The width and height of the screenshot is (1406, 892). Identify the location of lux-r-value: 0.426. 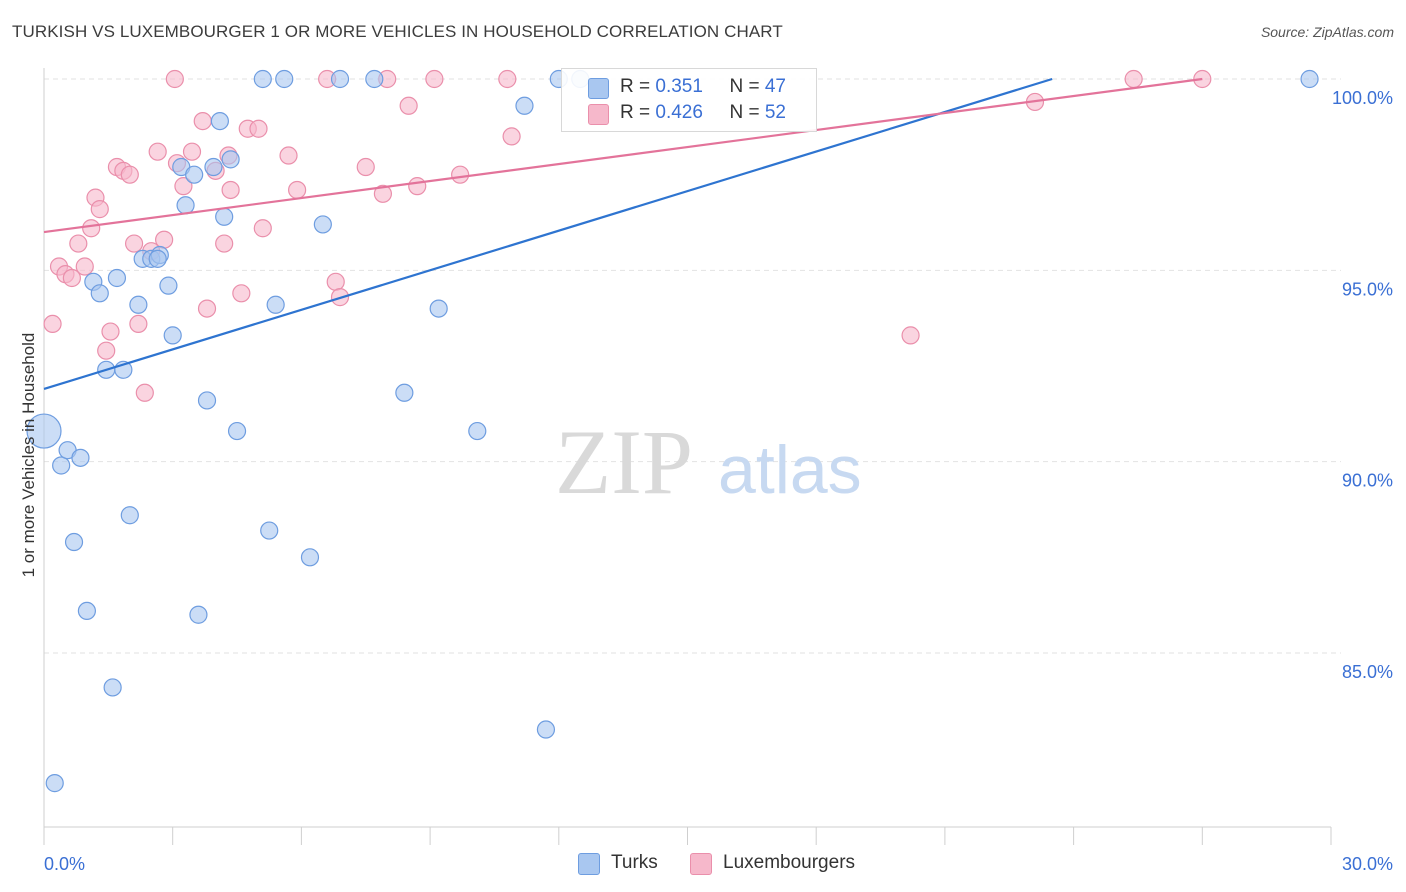
(679, 112).